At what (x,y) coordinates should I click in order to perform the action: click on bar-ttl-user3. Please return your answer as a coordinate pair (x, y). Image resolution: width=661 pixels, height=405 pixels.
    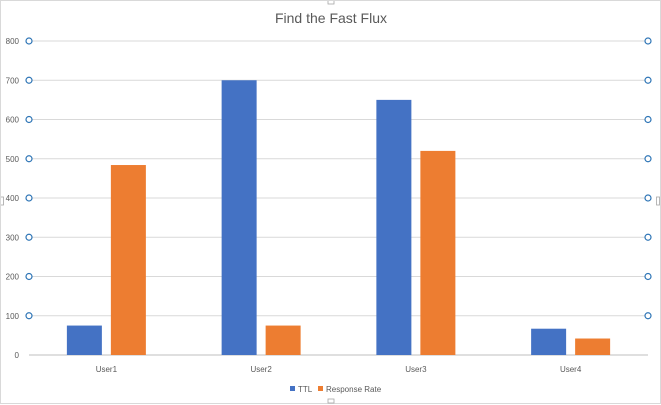
    Looking at the image, I should click on (394, 227).